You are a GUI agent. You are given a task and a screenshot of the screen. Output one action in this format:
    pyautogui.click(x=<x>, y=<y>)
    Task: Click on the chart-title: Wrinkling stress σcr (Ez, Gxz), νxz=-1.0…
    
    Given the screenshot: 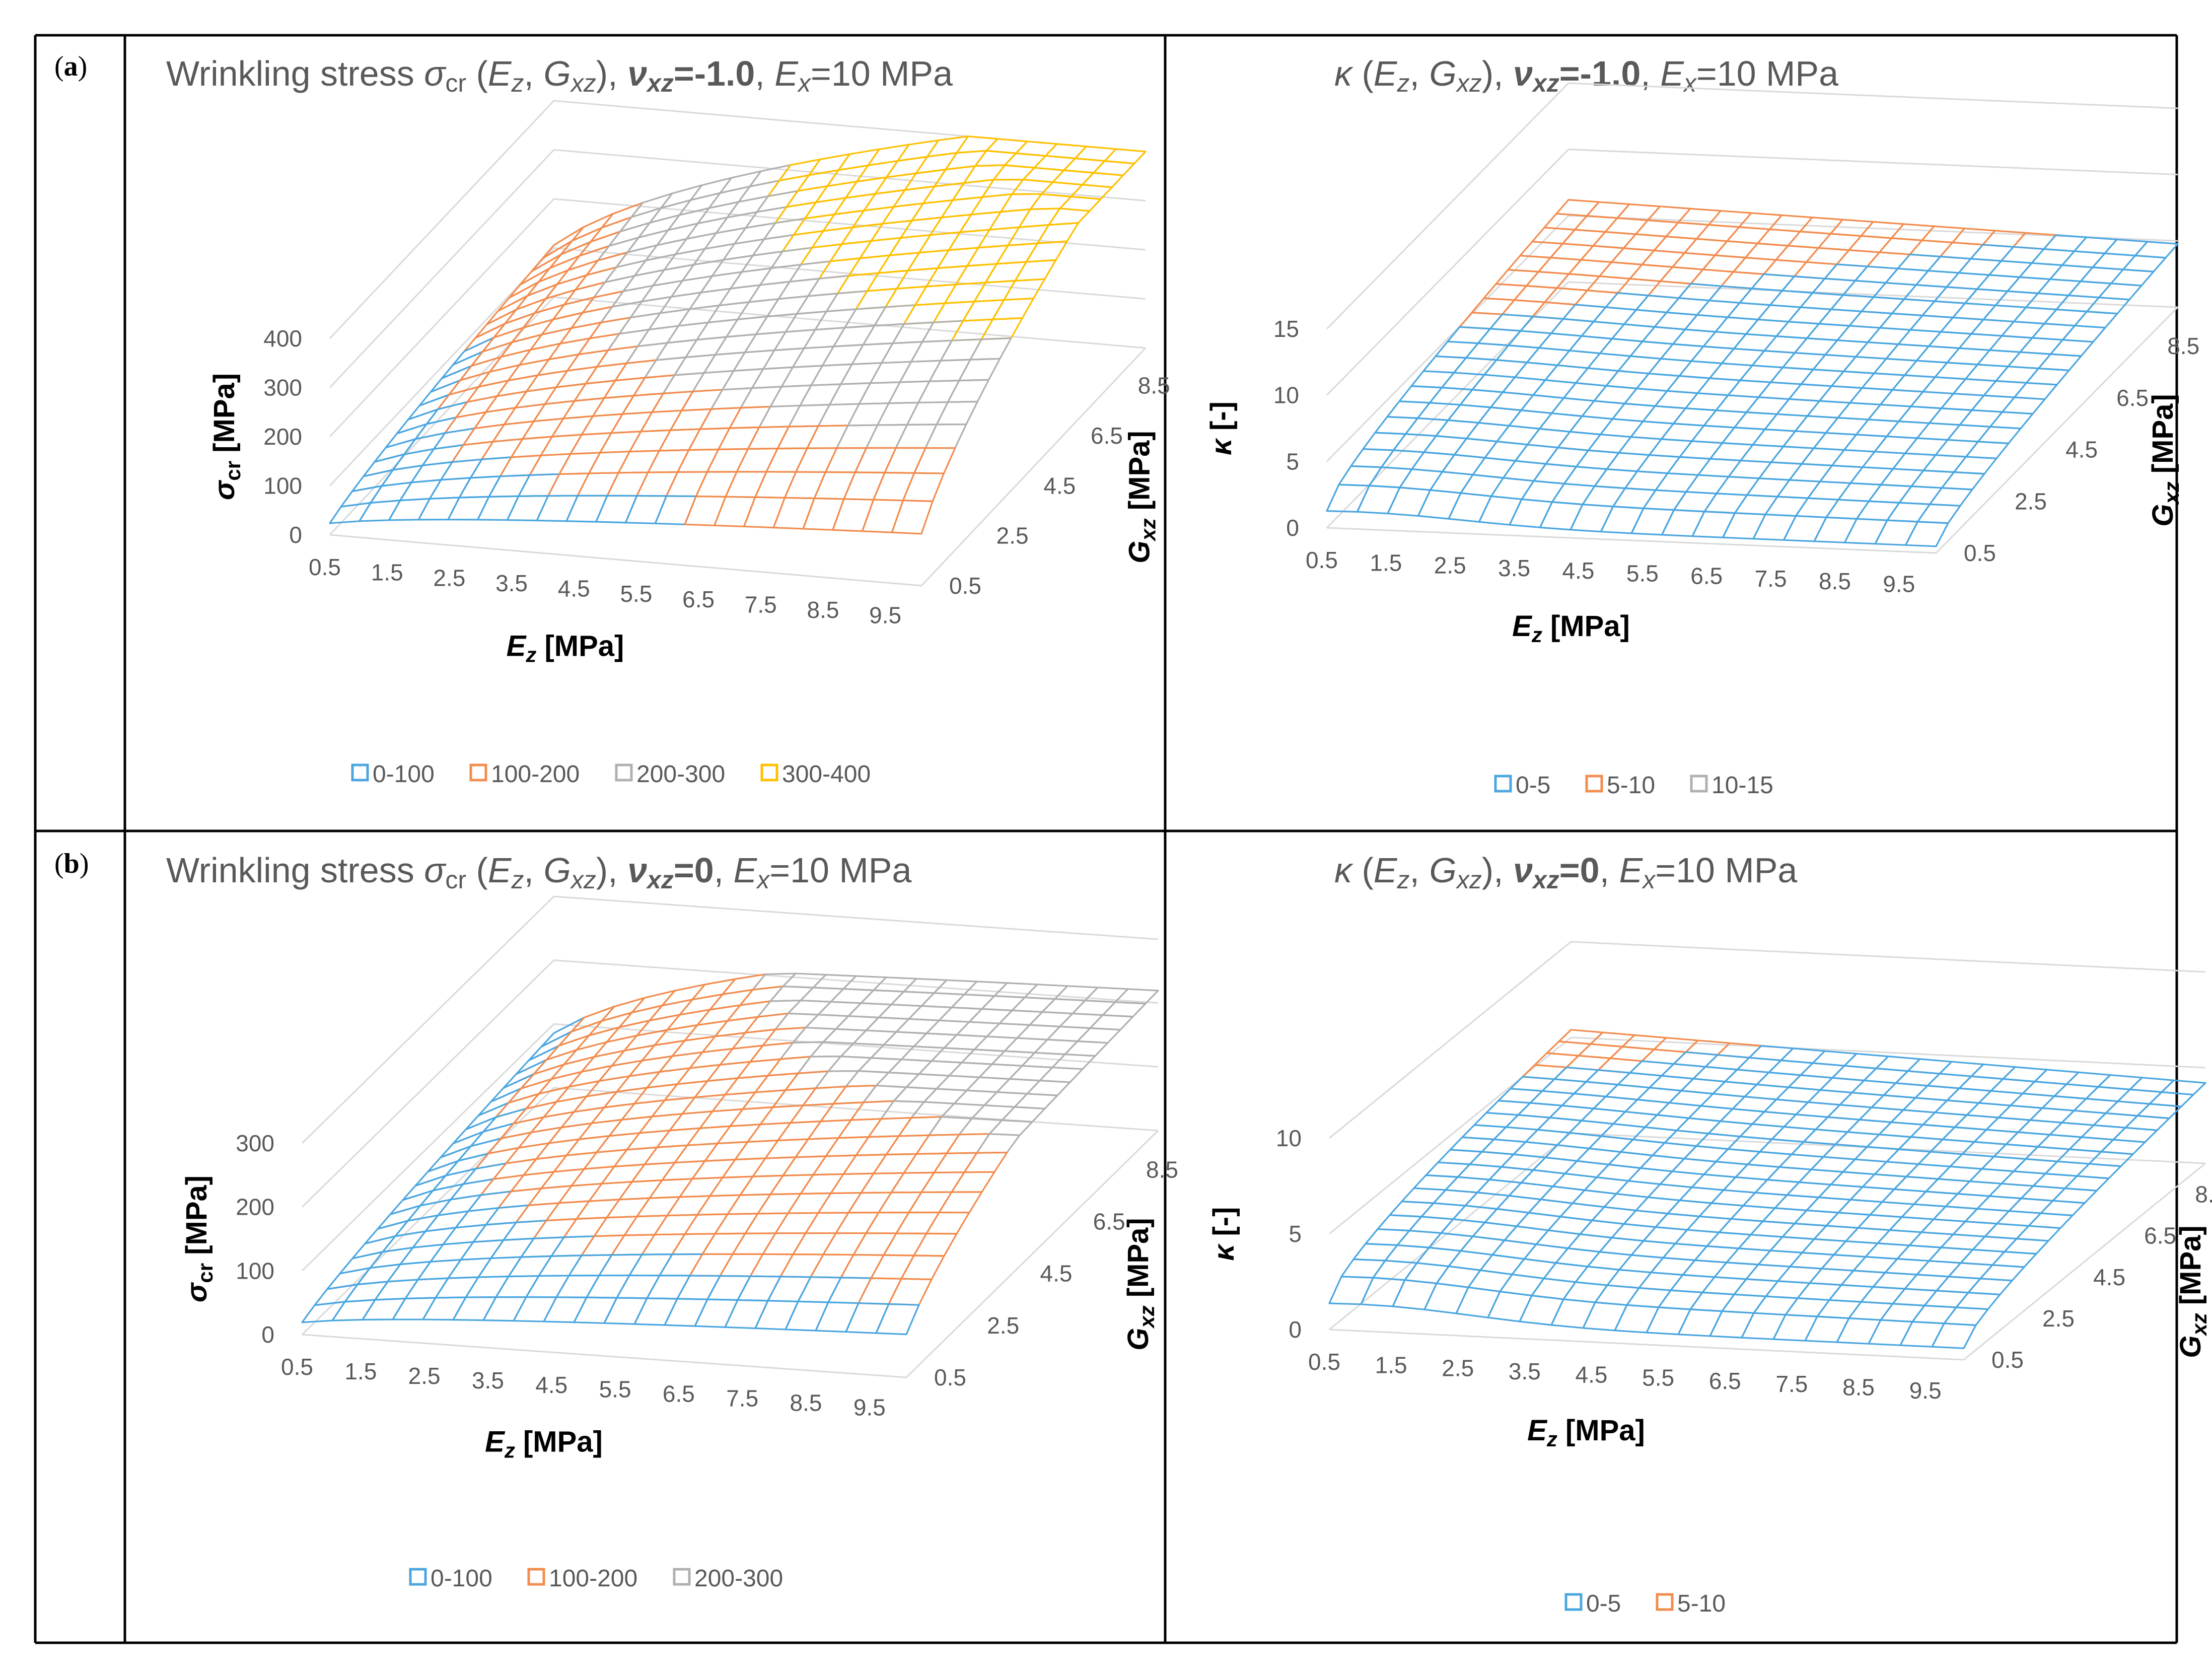 What is the action you would take?
    pyautogui.click(x=559, y=76)
    